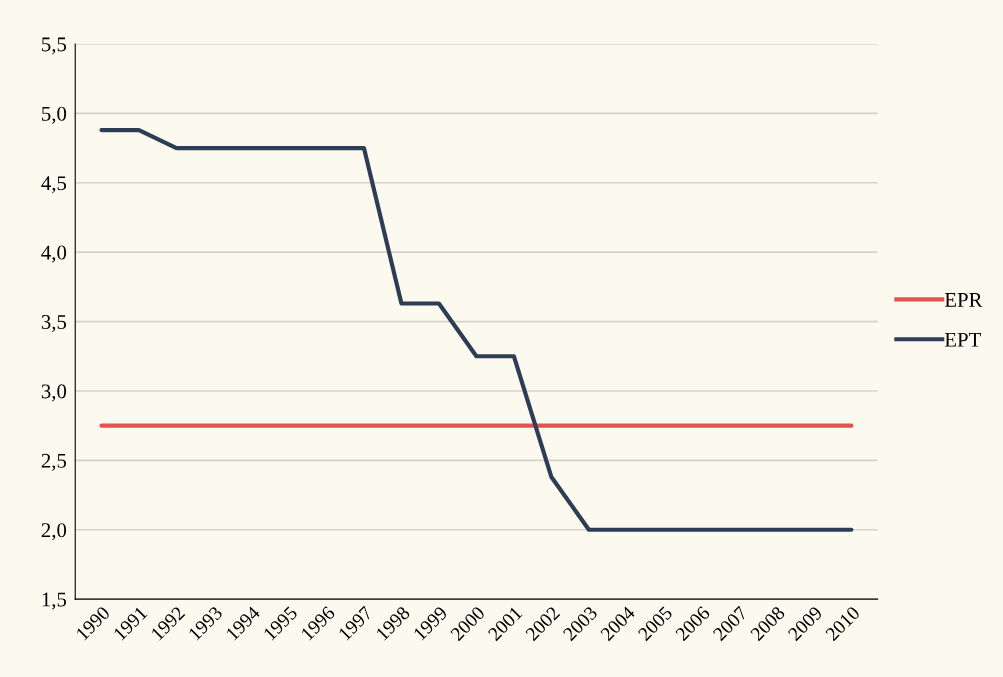  What do you see at coordinates (54, 462) in the screenshot?
I see `y-tick-label: 2,5` at bounding box center [54, 462].